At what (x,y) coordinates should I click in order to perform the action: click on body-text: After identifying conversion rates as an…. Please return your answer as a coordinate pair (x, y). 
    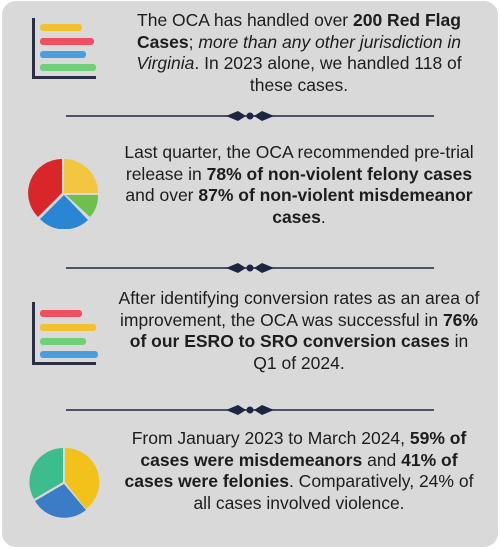
    Looking at the image, I should click on (299, 309).